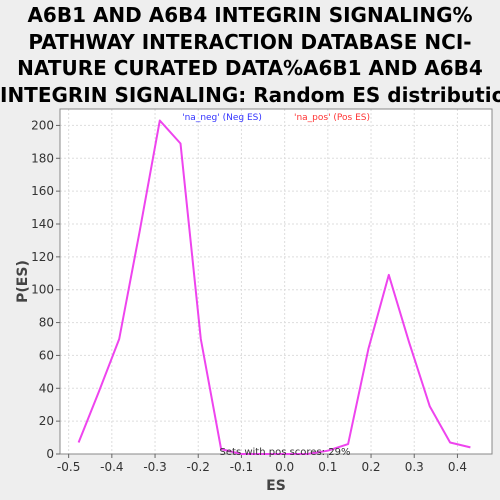 This screenshot has width=500, height=500. I want to click on x-tick-label: -0.3, so click(154, 467).